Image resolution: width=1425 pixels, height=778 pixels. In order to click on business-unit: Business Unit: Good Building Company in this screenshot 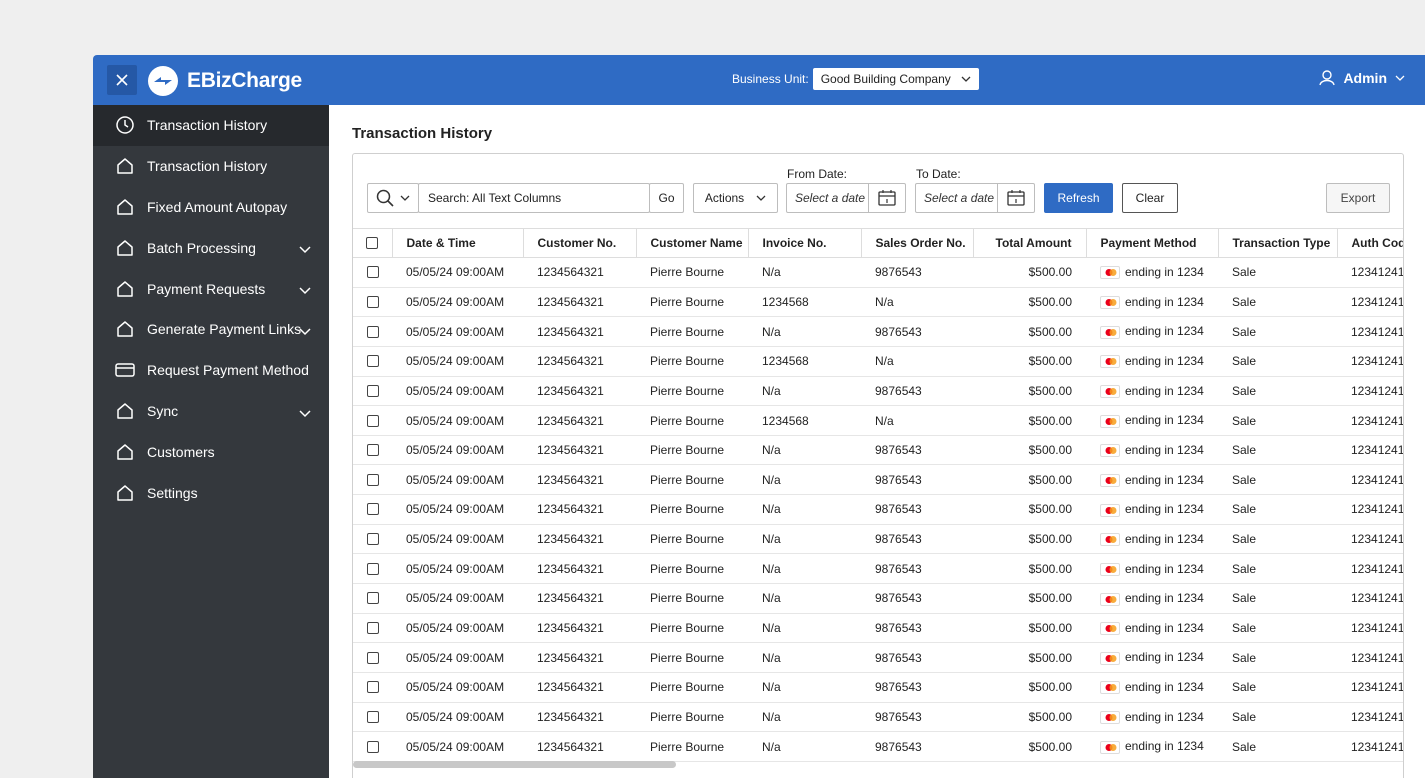, I will do `click(855, 79)`.